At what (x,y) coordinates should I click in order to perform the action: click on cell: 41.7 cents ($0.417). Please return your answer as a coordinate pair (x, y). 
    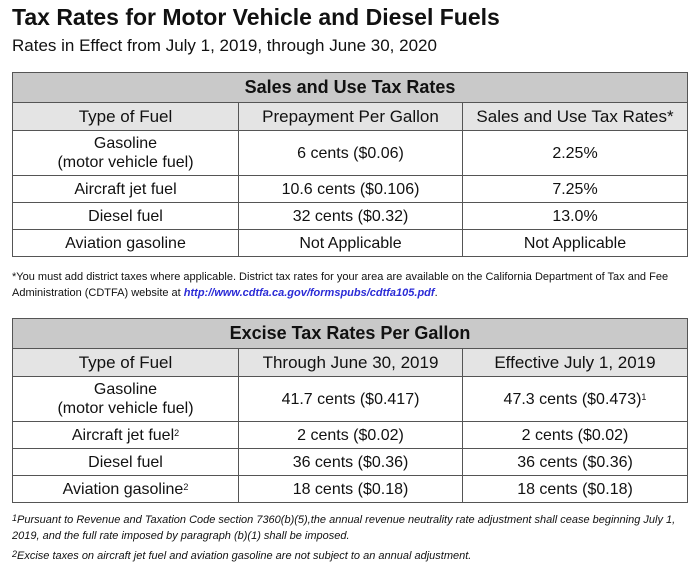
    Looking at the image, I should click on (350, 399).